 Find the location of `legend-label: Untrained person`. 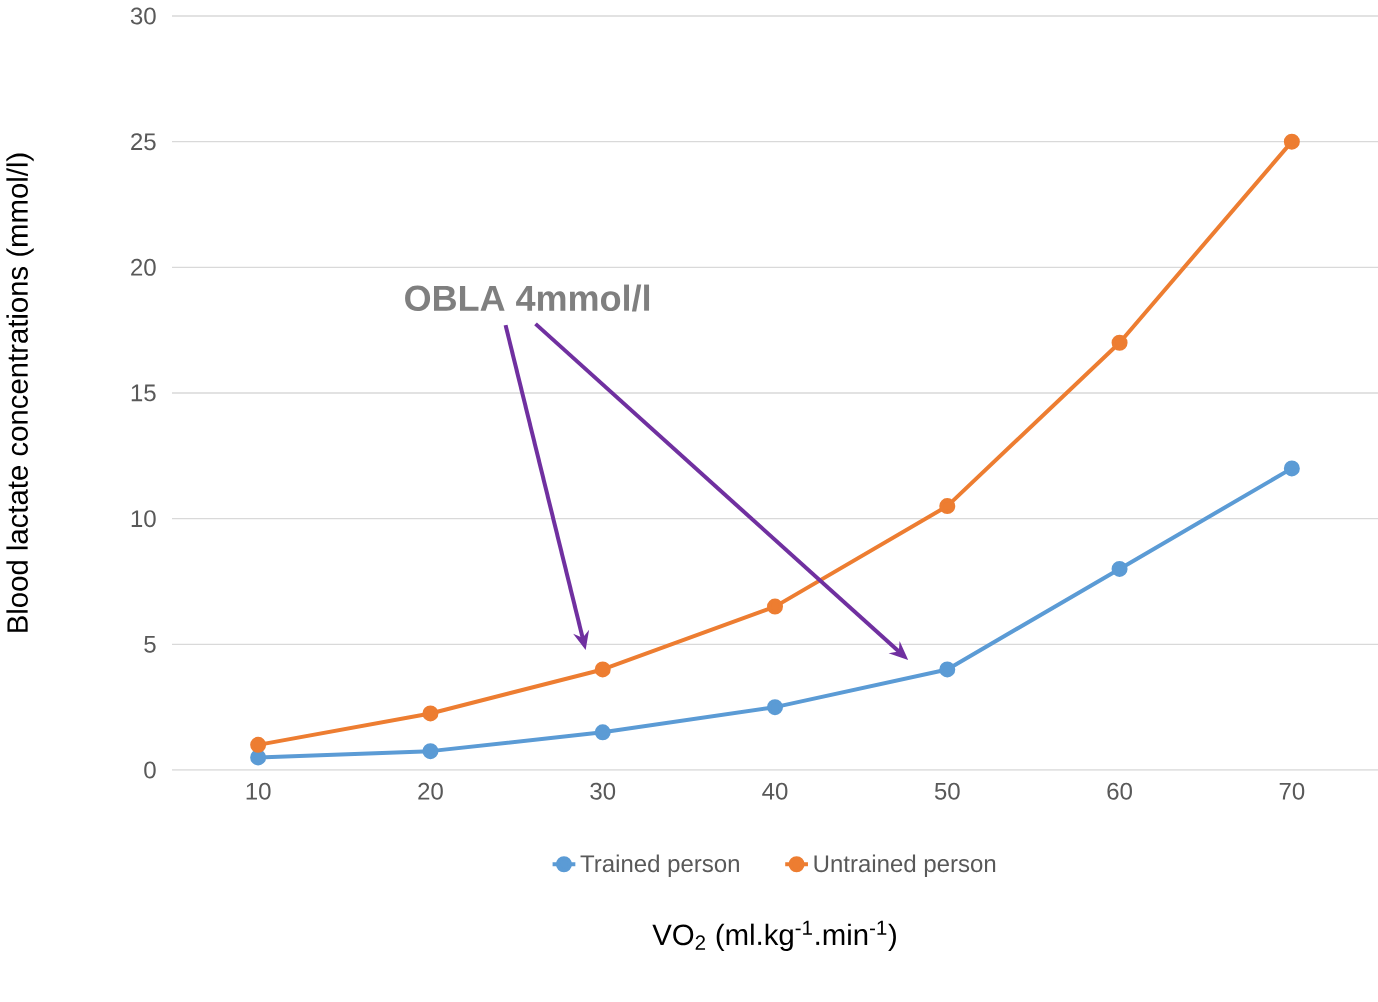

legend-label: Untrained person is located at coordinates (905, 865).